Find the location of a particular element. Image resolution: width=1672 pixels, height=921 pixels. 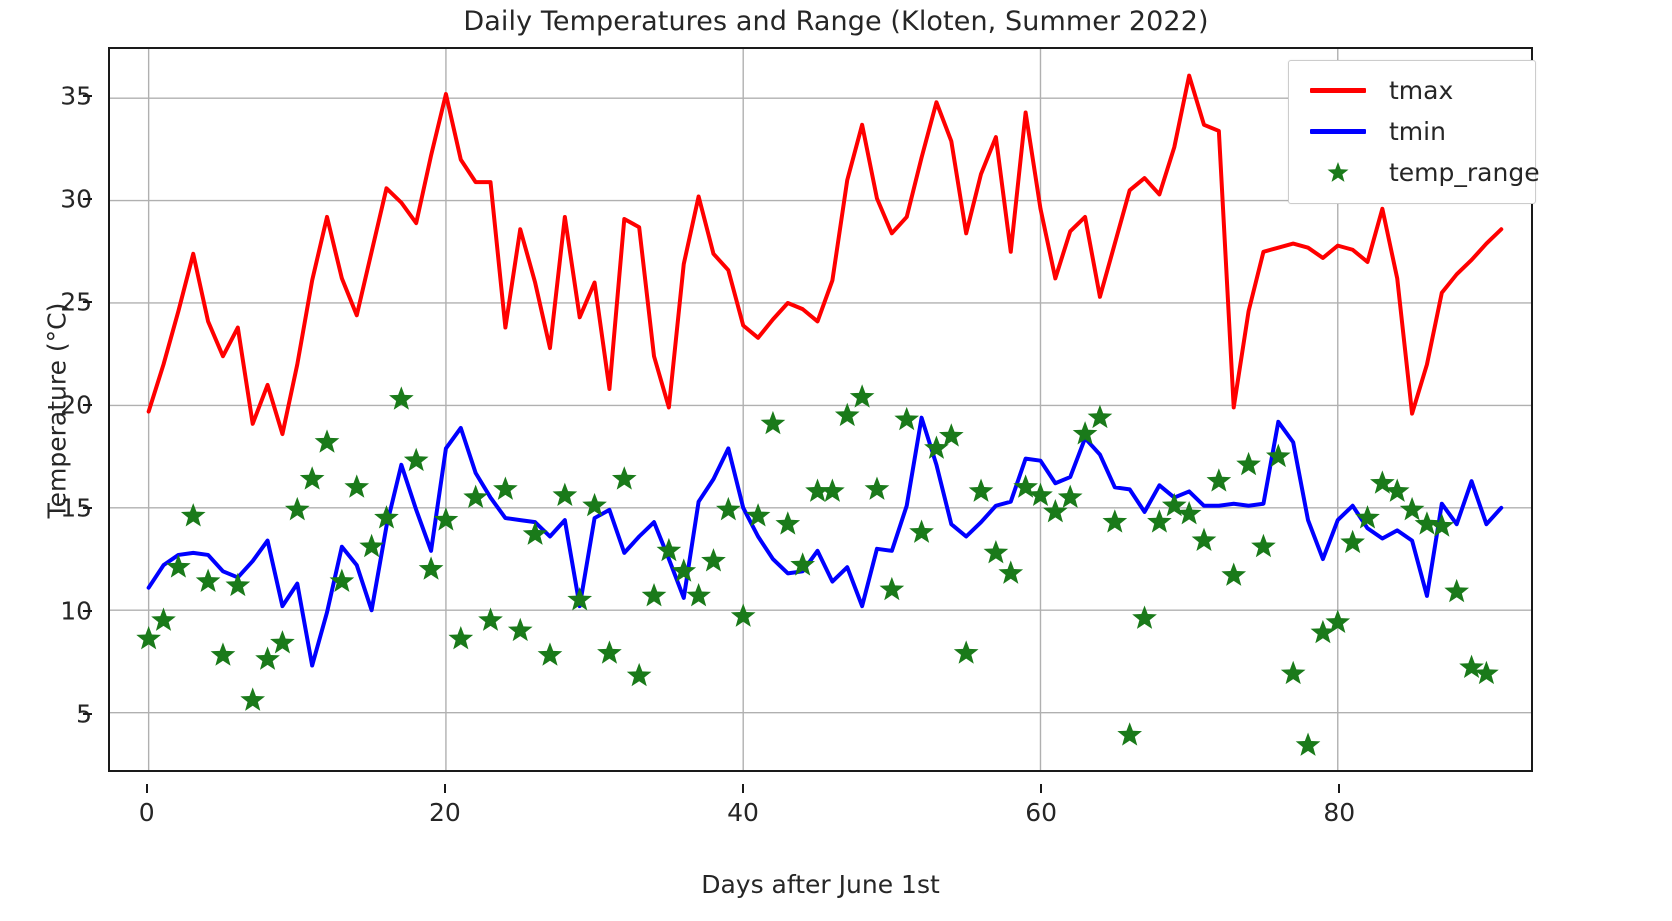

legend-label: temp_range is located at coordinates (1464, 172).